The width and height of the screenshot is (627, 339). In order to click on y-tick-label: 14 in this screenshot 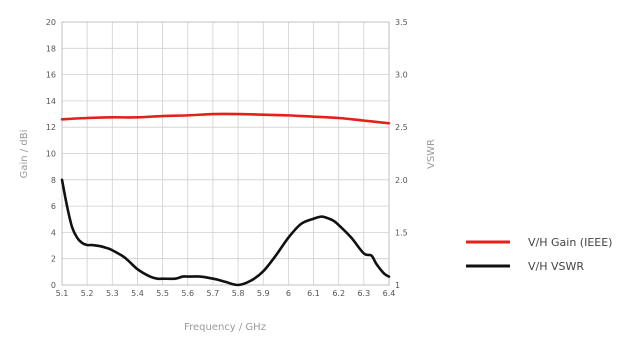, I will do `click(51, 101)`.